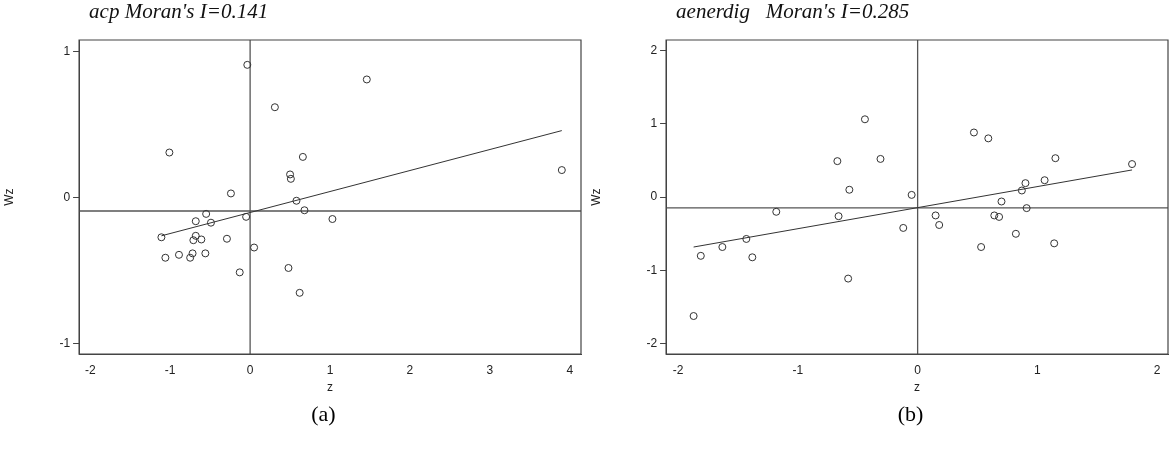  I want to click on text: (b), so click(910, 414).